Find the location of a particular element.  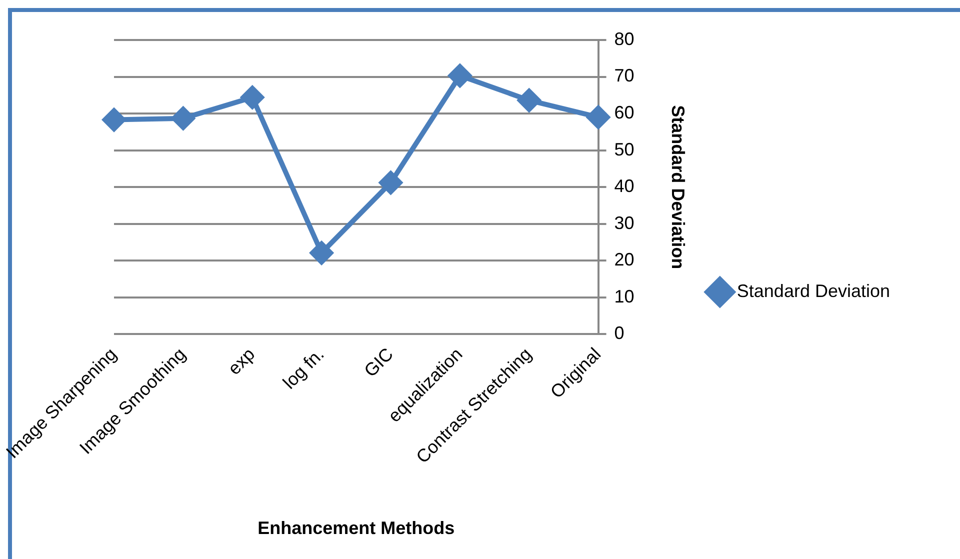

x-tick-label: log fn. is located at coordinates (303, 368).